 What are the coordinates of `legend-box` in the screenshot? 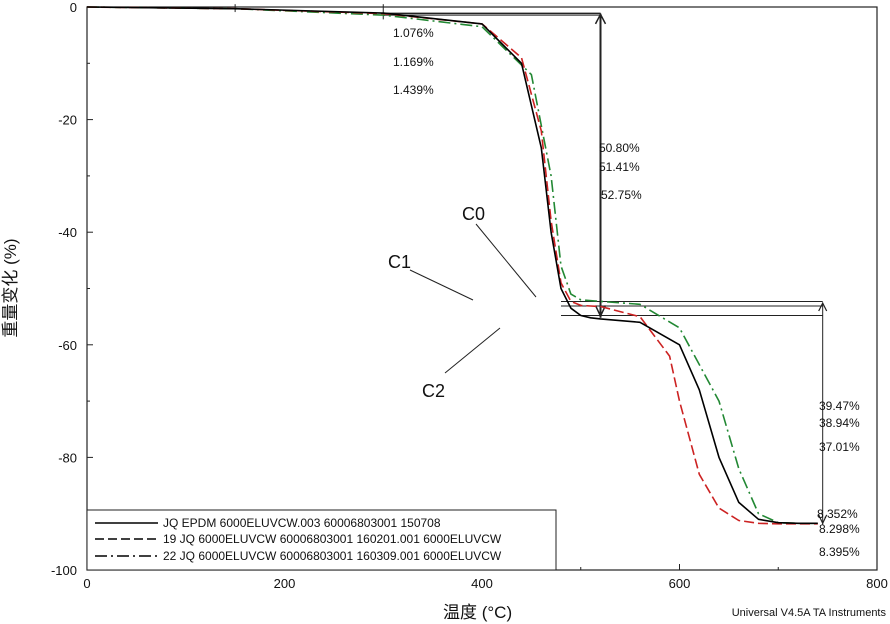 It's located at (321, 540).